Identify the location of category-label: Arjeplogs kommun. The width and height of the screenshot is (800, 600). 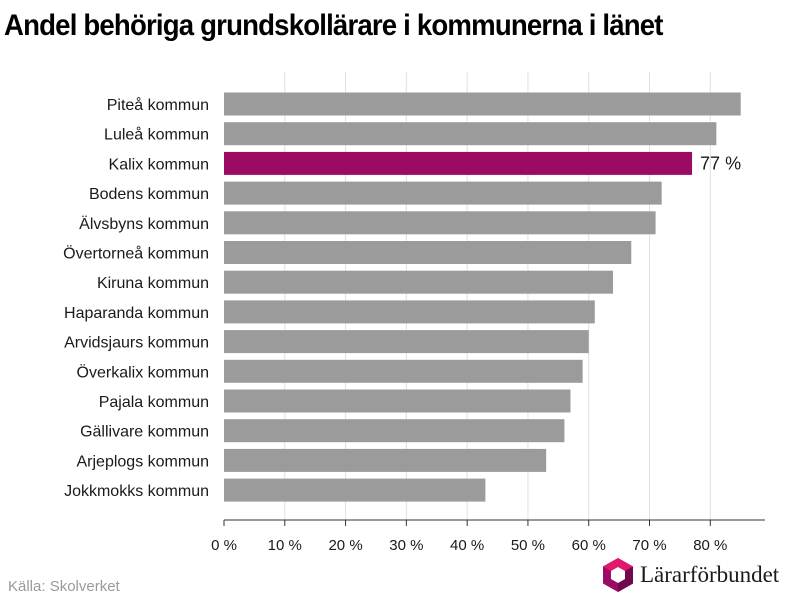
(143, 461).